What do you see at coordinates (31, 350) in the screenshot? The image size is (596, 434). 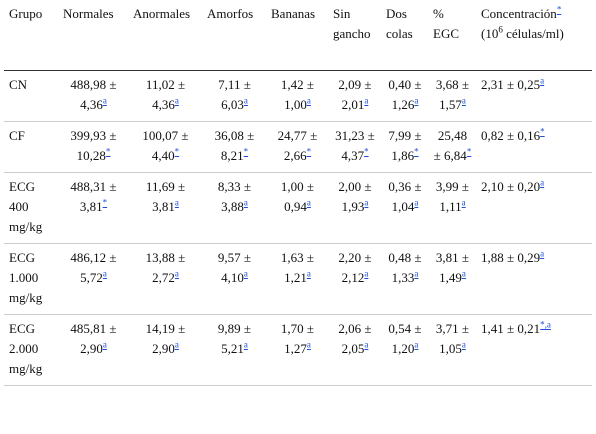 I see `group-cell: ECG 2.000 mg/kg` at bounding box center [31, 350].